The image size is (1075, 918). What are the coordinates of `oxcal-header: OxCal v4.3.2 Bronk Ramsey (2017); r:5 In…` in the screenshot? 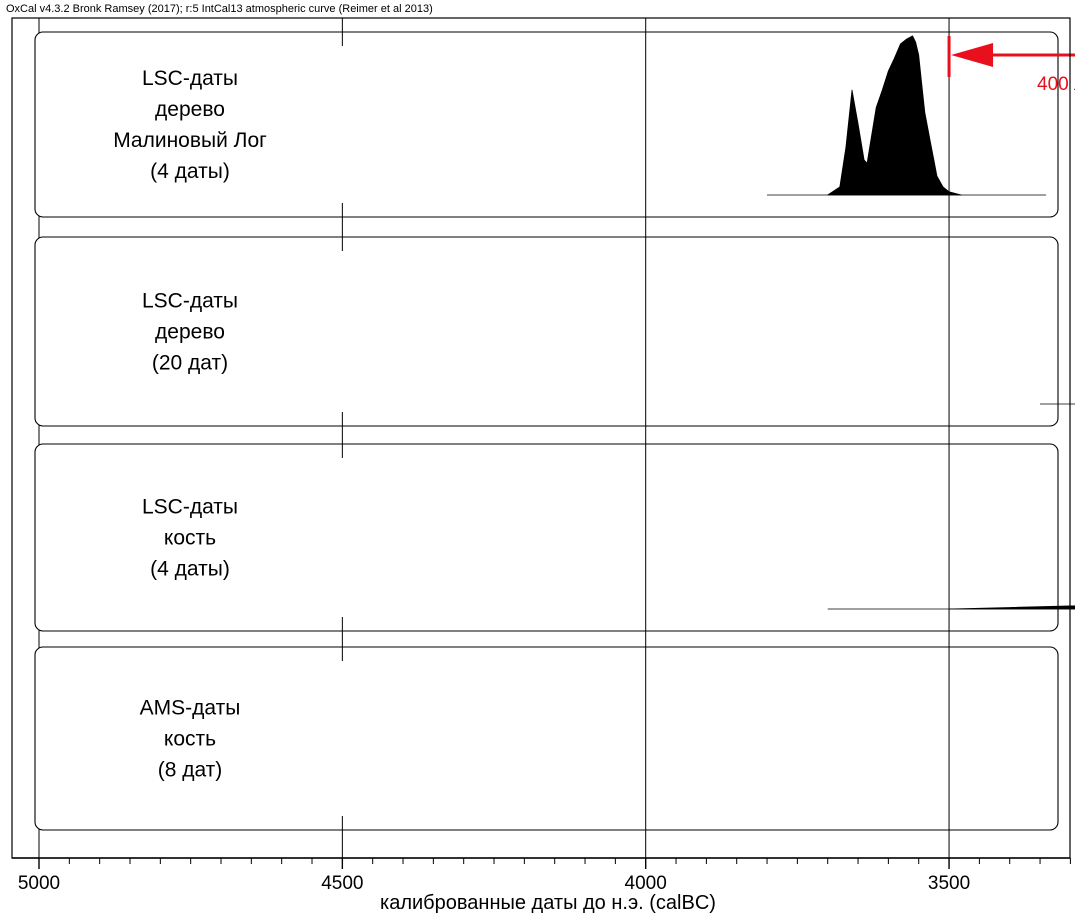 It's located at (219, 9).